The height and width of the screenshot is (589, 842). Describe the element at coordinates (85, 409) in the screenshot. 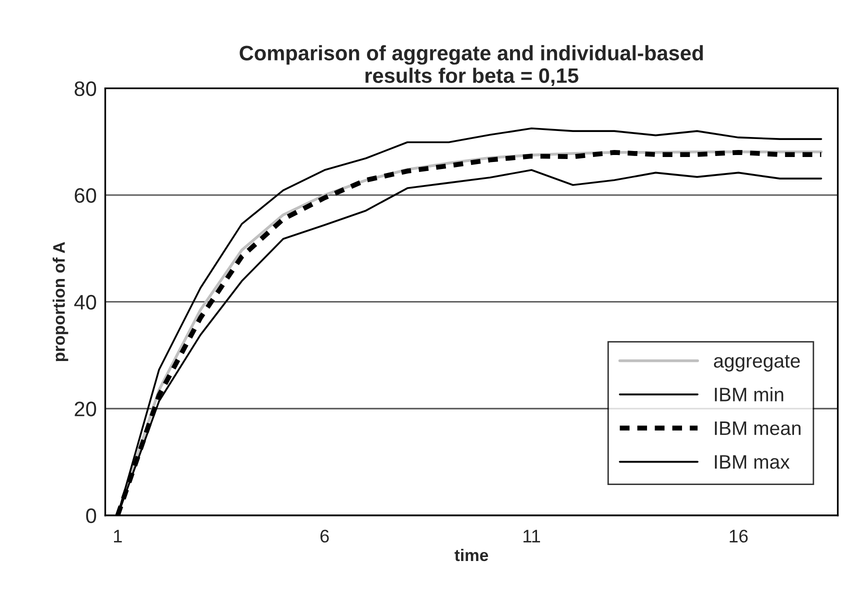

I see `y-tick-label: 20` at that location.